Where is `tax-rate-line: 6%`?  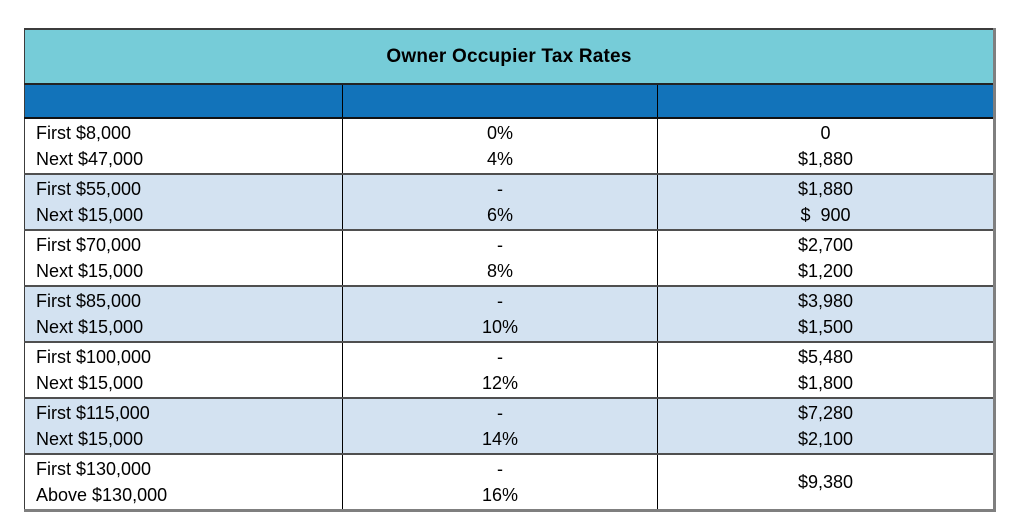 tax-rate-line: 6% is located at coordinates (499, 215).